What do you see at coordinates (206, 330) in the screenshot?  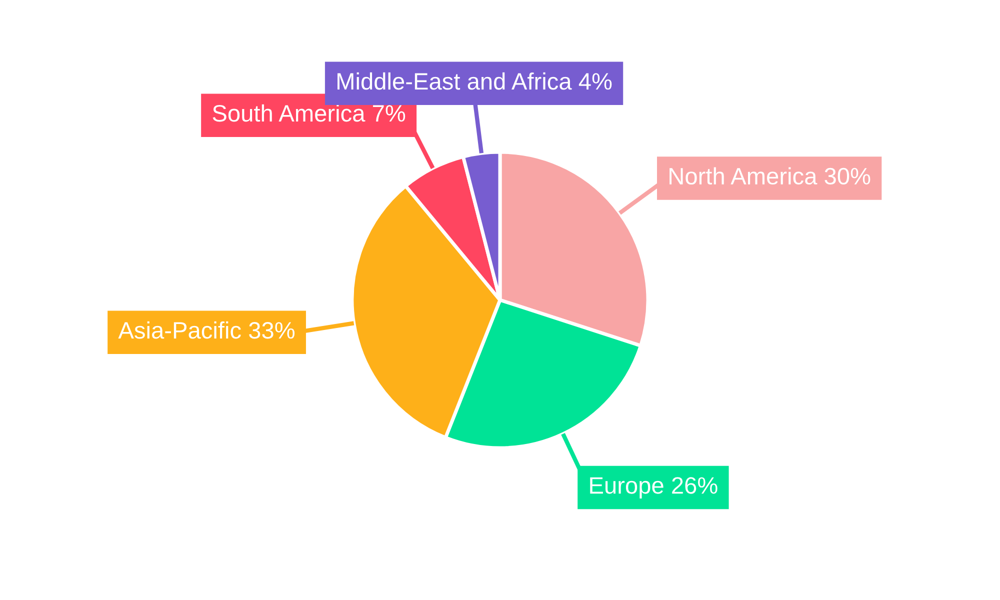 I see `slice-label: Asia-Pacific 33%` at bounding box center [206, 330].